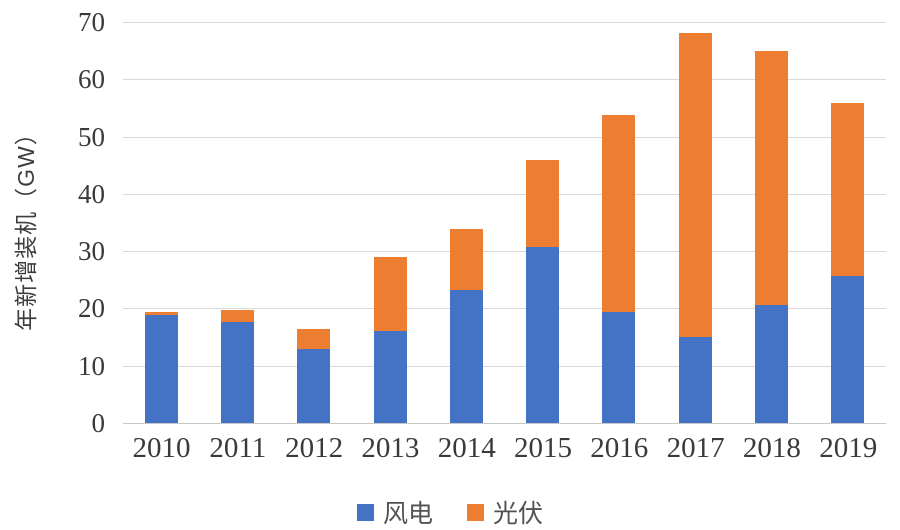  I want to click on y-tick-label-40: 40, so click(91, 193).